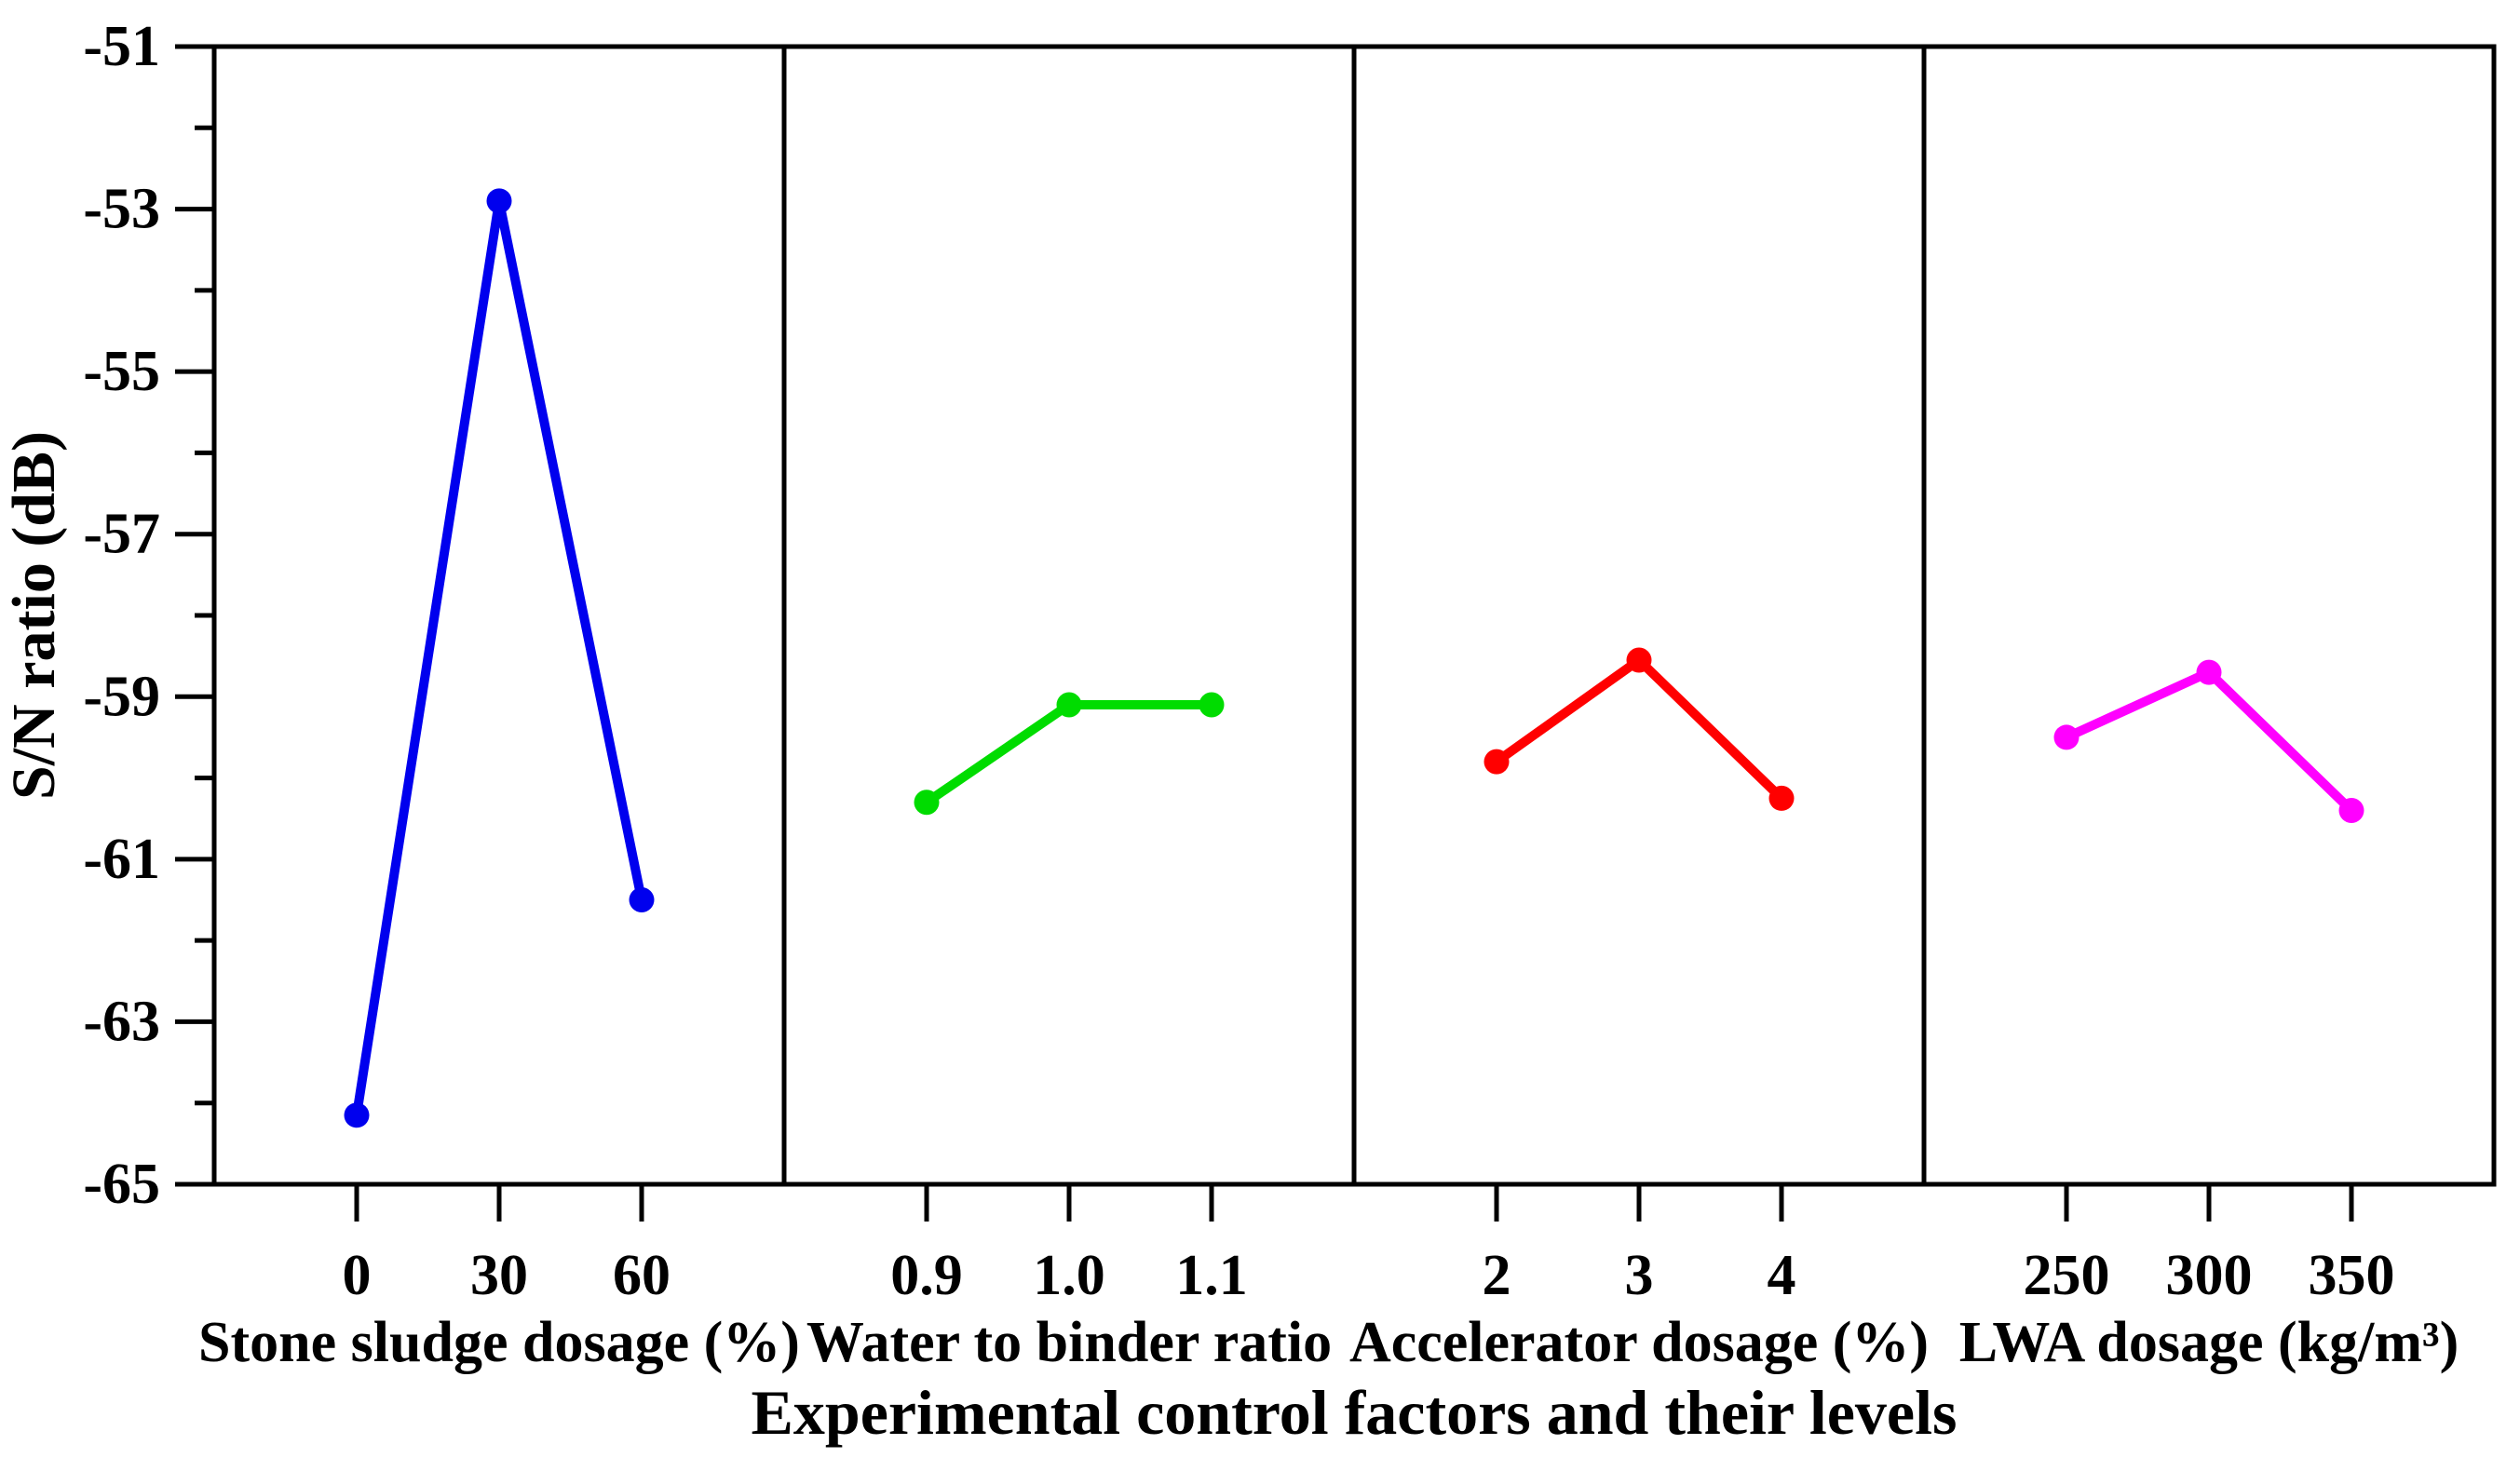 This screenshot has height=1458, width=2520. What do you see at coordinates (1639, 1342) in the screenshot?
I see `factor-label: Accelerator dosage (%)` at bounding box center [1639, 1342].